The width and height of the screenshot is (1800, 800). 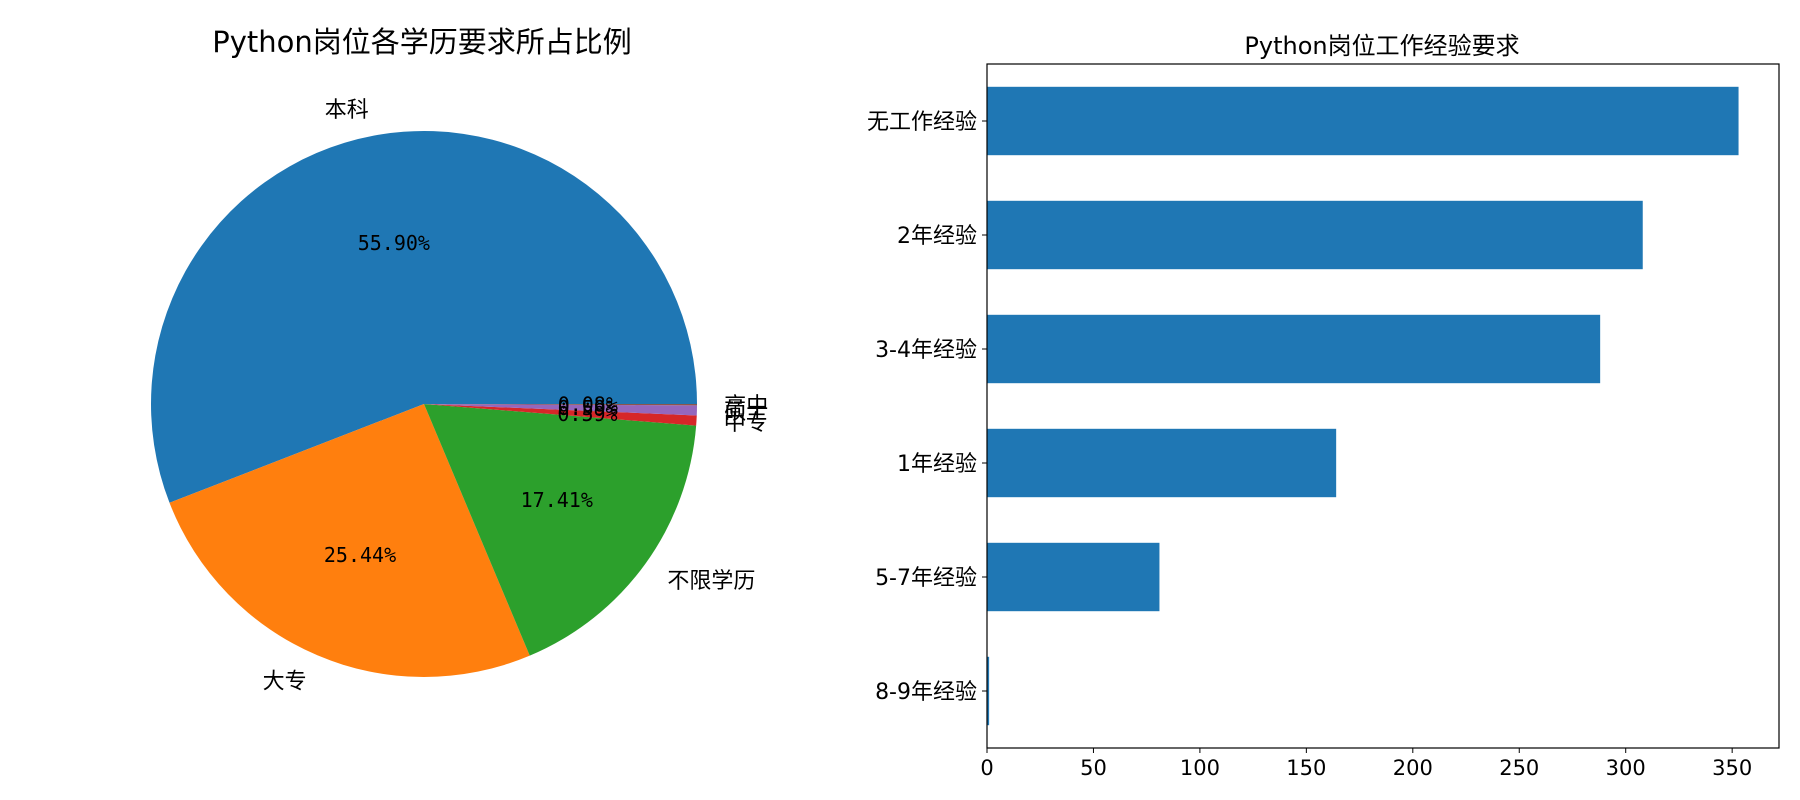 I want to click on y-tick-label: 无工作经验, so click(x=922, y=122).